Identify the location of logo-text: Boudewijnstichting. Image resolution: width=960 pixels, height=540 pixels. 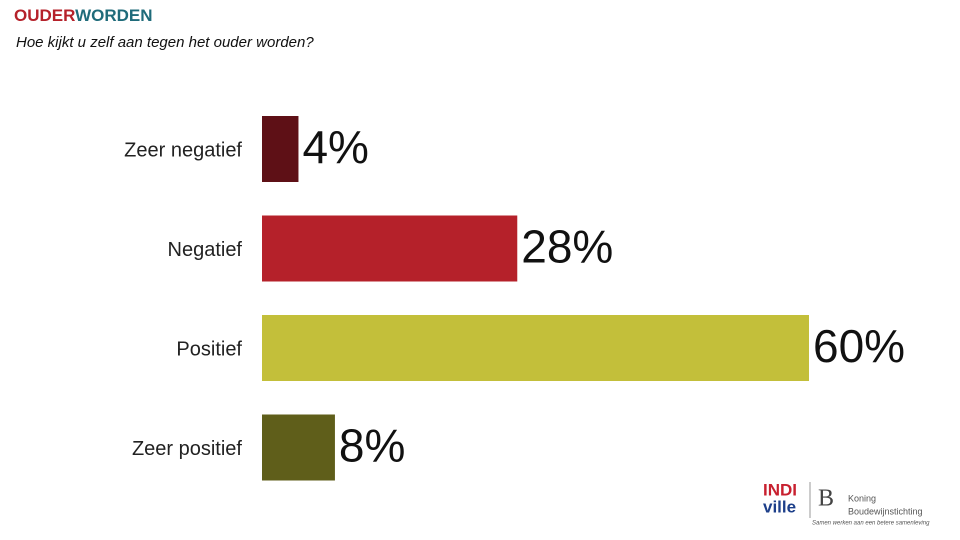
(885, 511).